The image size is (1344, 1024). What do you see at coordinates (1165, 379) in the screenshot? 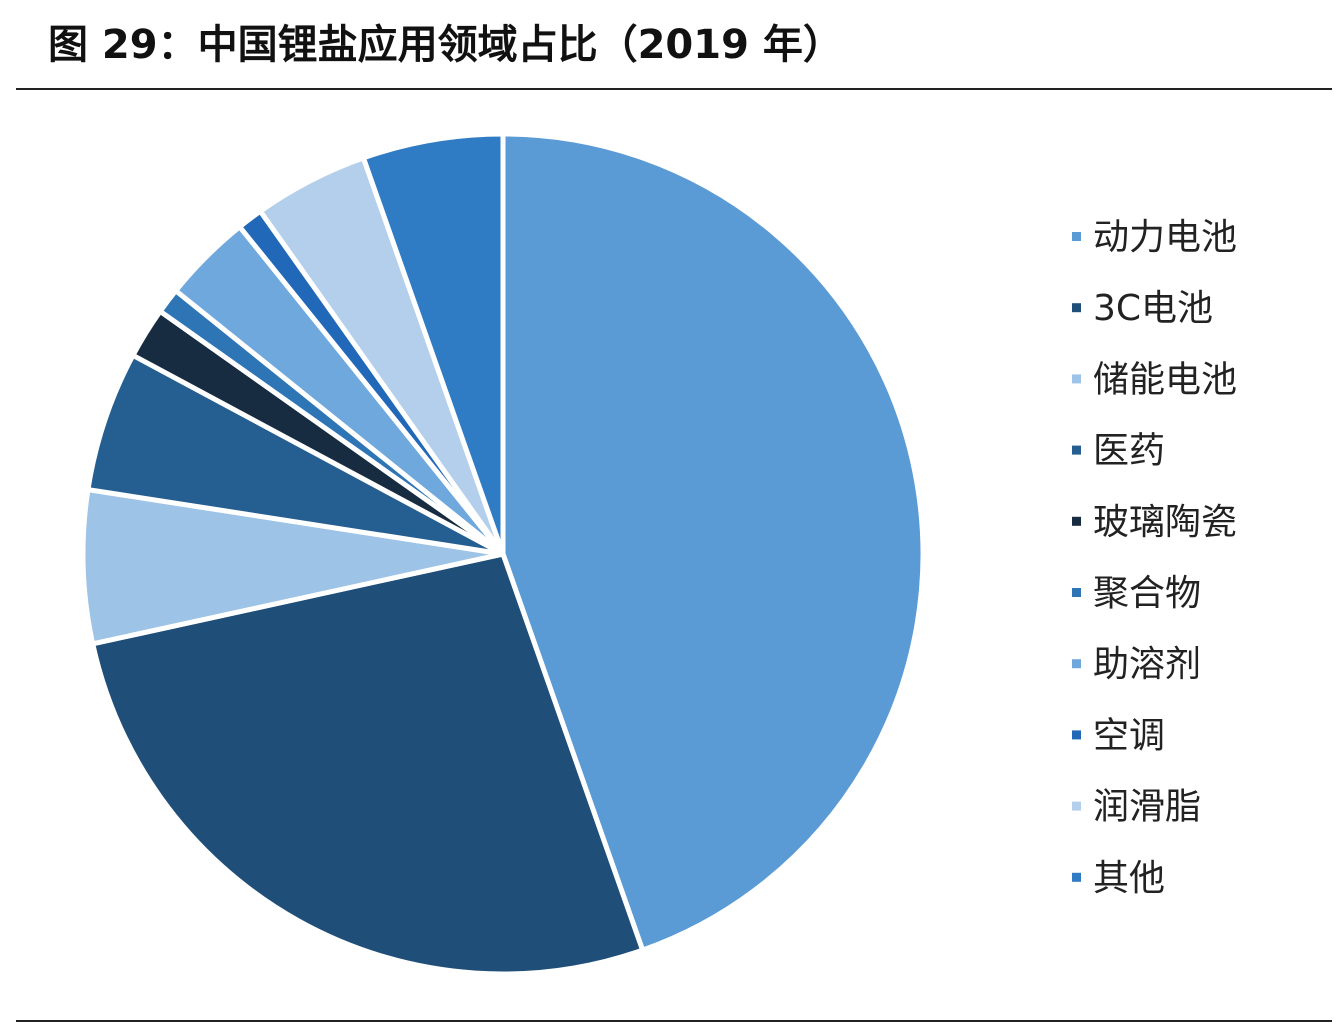
I see `legend-label-3: 储能电池` at bounding box center [1165, 379].